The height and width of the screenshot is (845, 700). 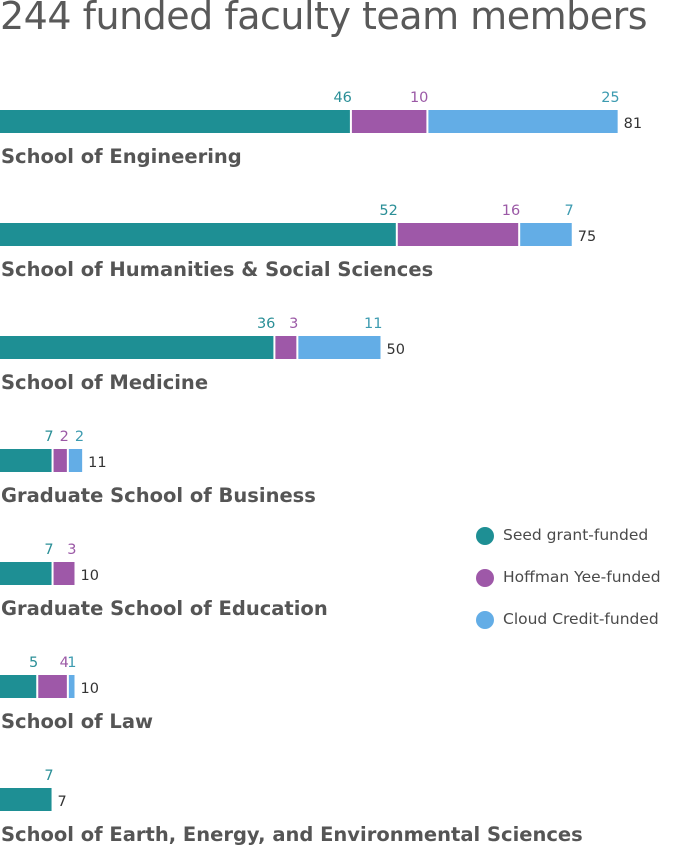 What do you see at coordinates (339, 347) in the screenshot?
I see `bar-segment-cloud-credit-funded-school-of-medicine` at bounding box center [339, 347].